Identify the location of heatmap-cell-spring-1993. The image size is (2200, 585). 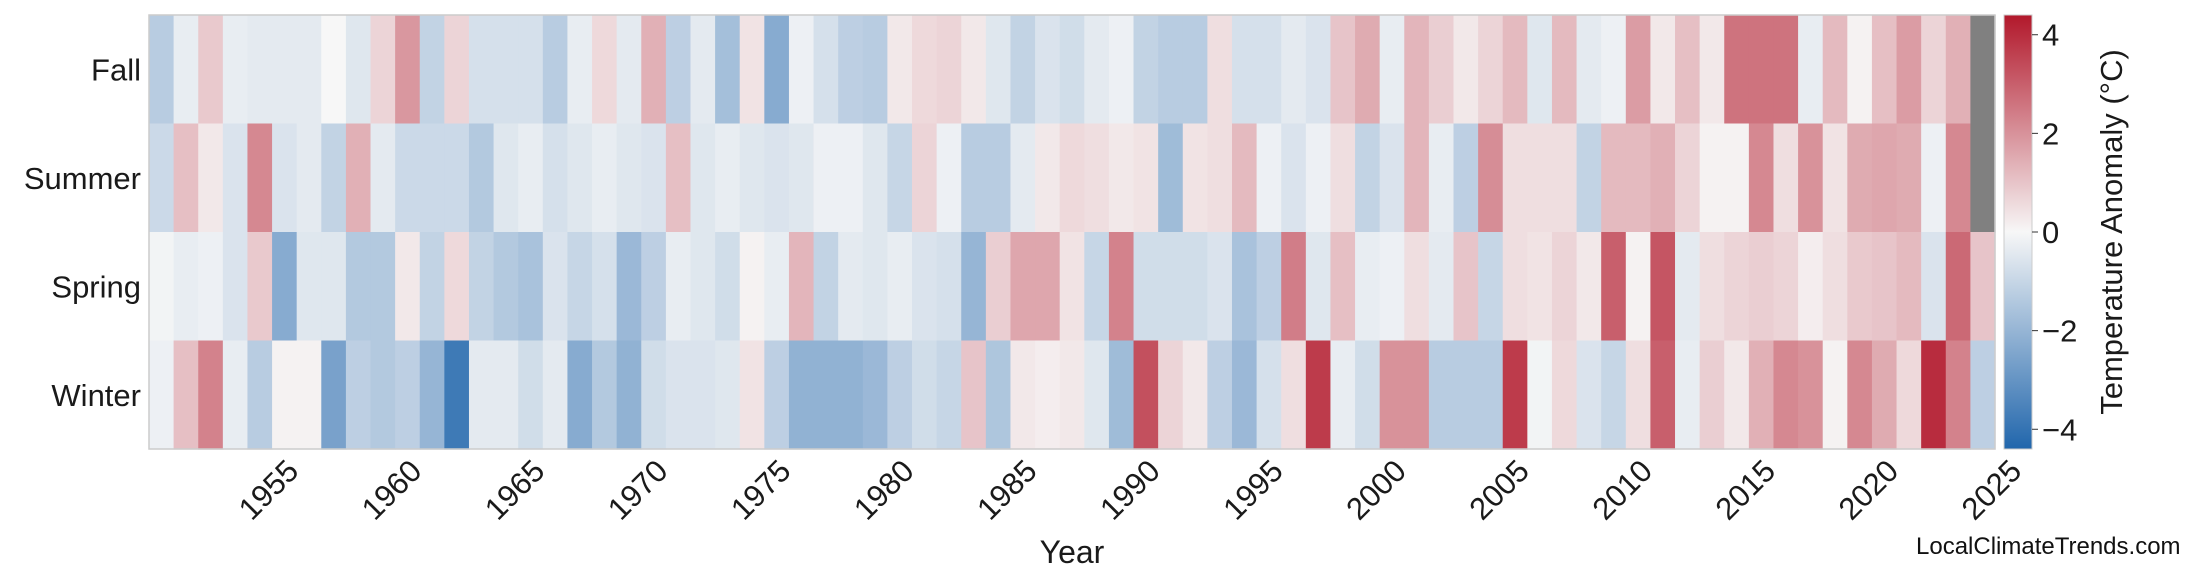
(1195, 287).